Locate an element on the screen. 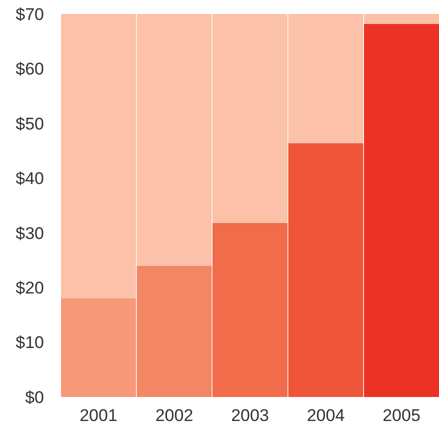 Image resolution: width=439 pixels, height=433 pixels. x-tick-label: 2004 is located at coordinates (325, 415).